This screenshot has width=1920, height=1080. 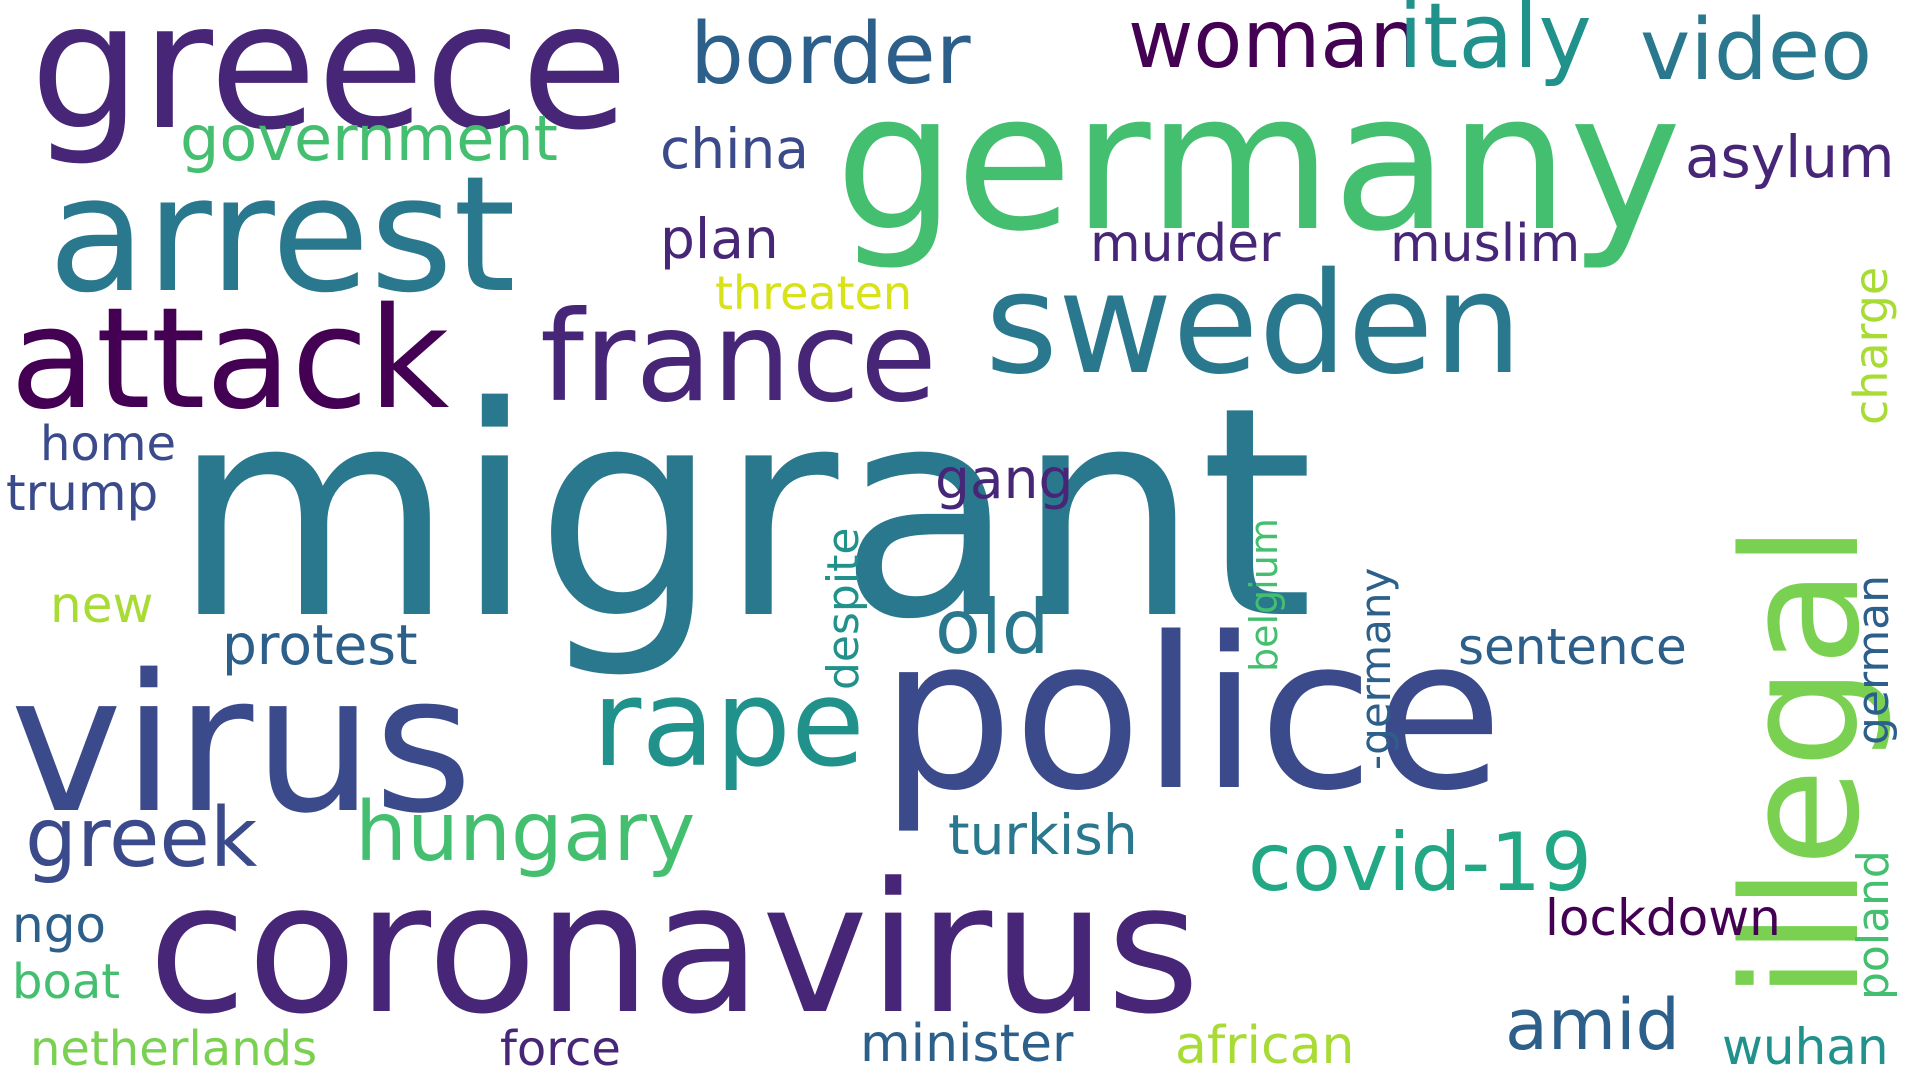 What do you see at coordinates (560, 1049) in the screenshot?
I see `word-force: force` at bounding box center [560, 1049].